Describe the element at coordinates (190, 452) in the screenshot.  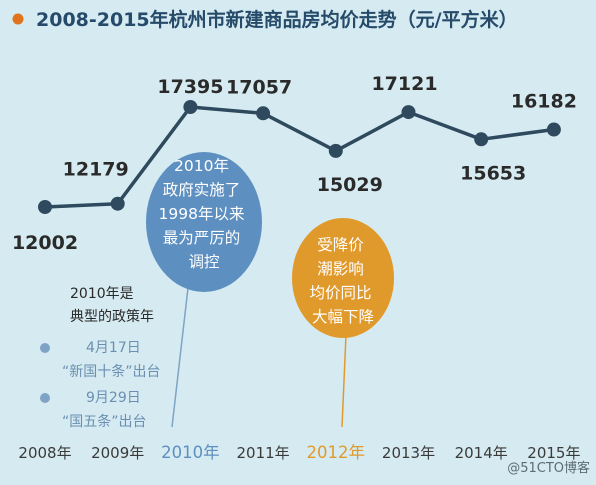
I see `x-tick-label: 2010年` at that location.